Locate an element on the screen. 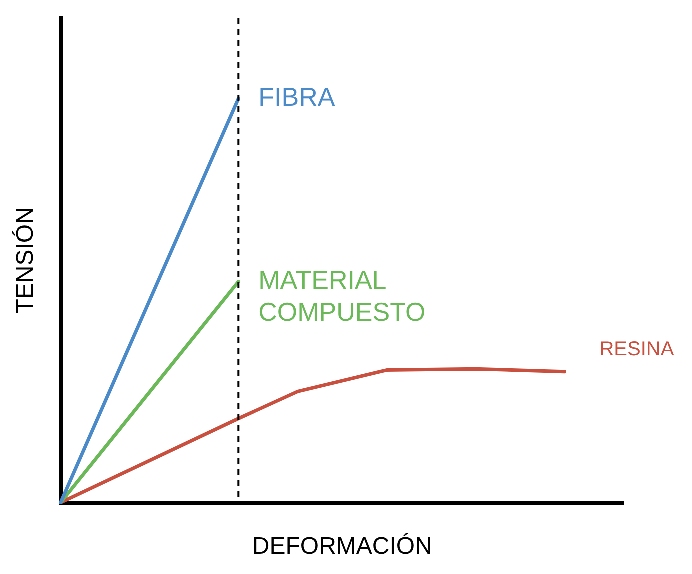 The height and width of the screenshot is (574, 692). series-label: RESINA is located at coordinates (637, 349).